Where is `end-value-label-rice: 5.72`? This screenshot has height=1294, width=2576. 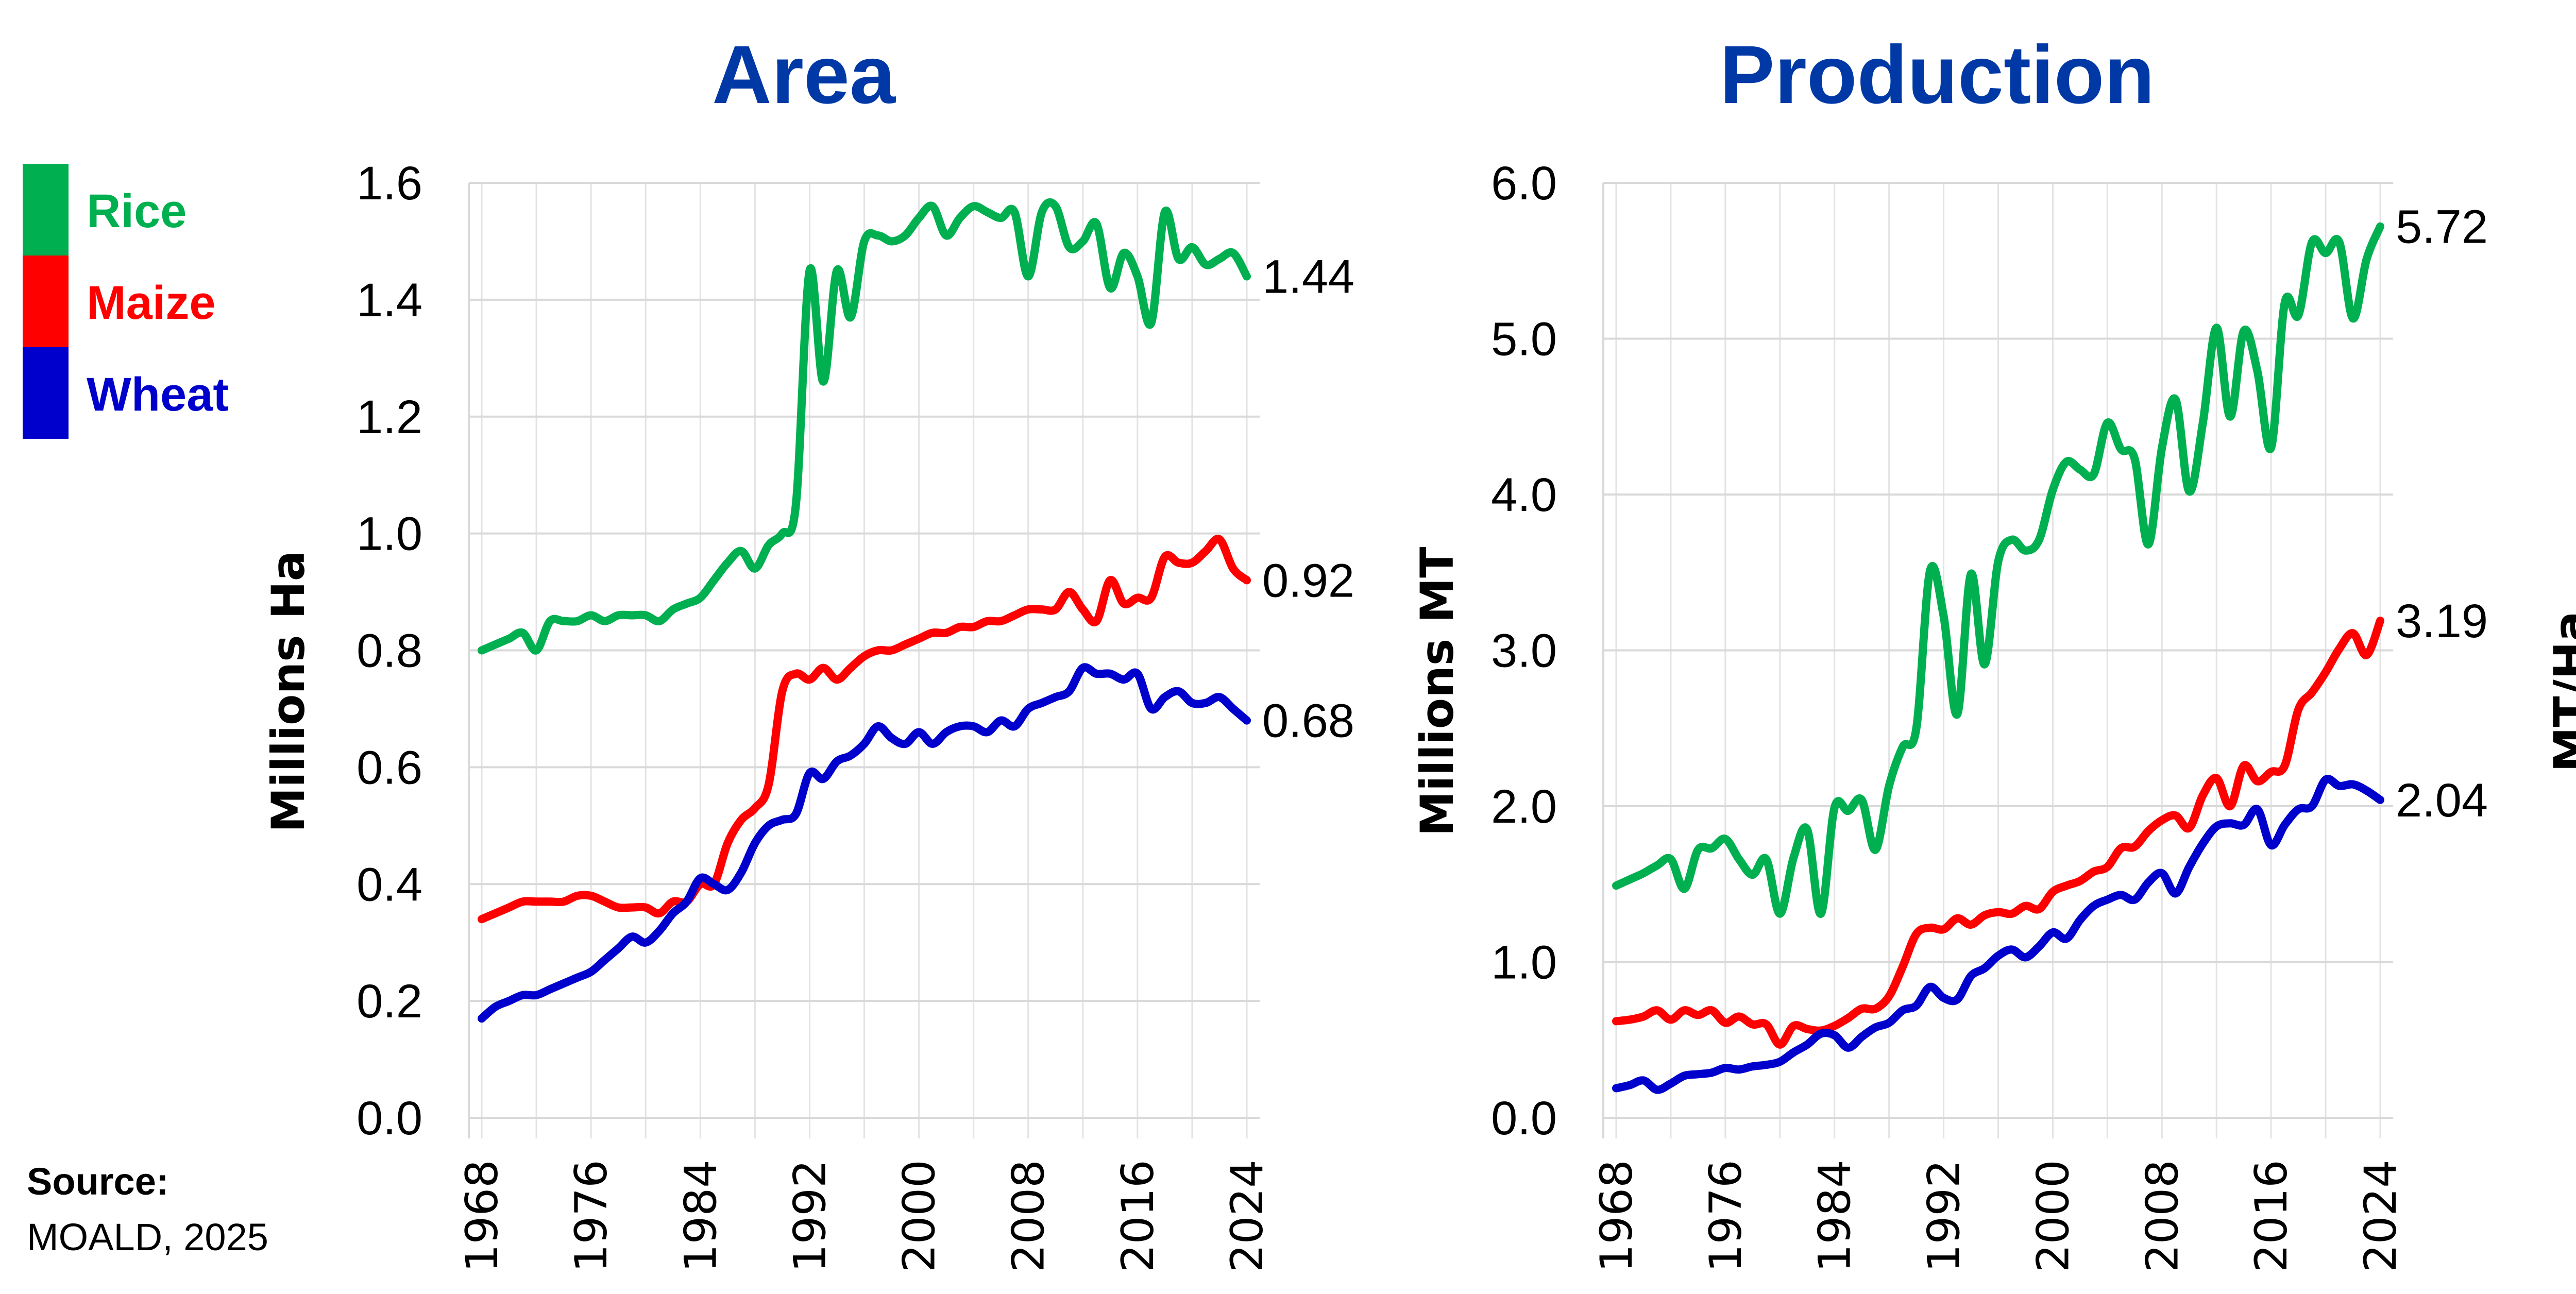 end-value-label-rice: 5.72 is located at coordinates (2442, 227).